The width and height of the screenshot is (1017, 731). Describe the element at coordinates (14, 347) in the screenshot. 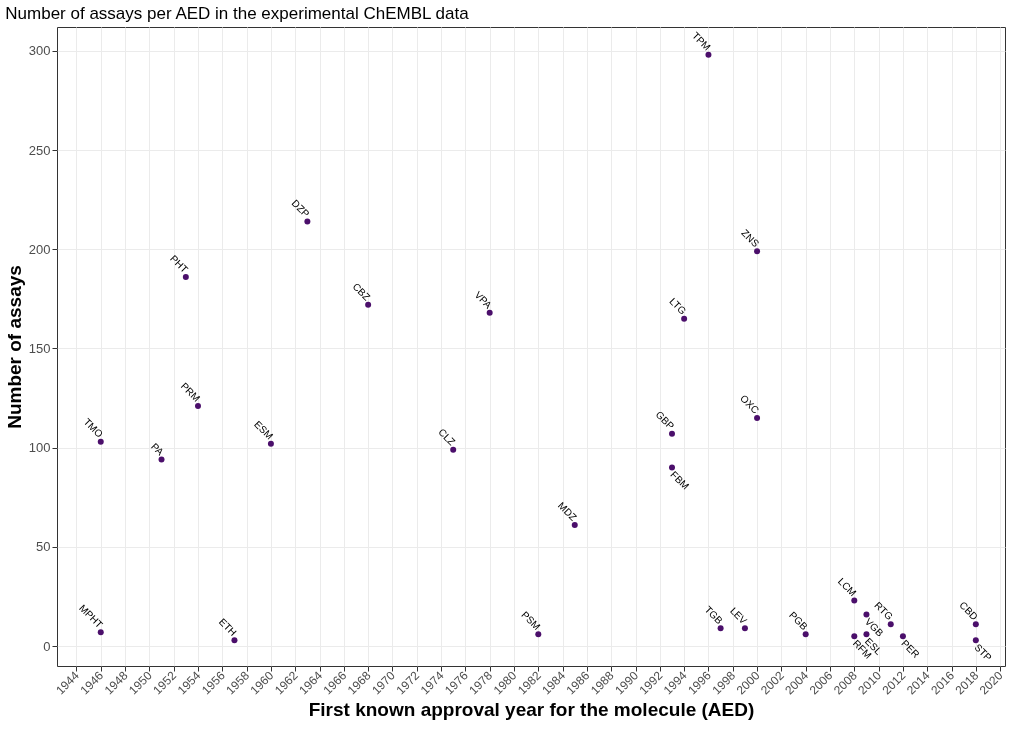

I see `y-axis-title: Number of assays` at that location.